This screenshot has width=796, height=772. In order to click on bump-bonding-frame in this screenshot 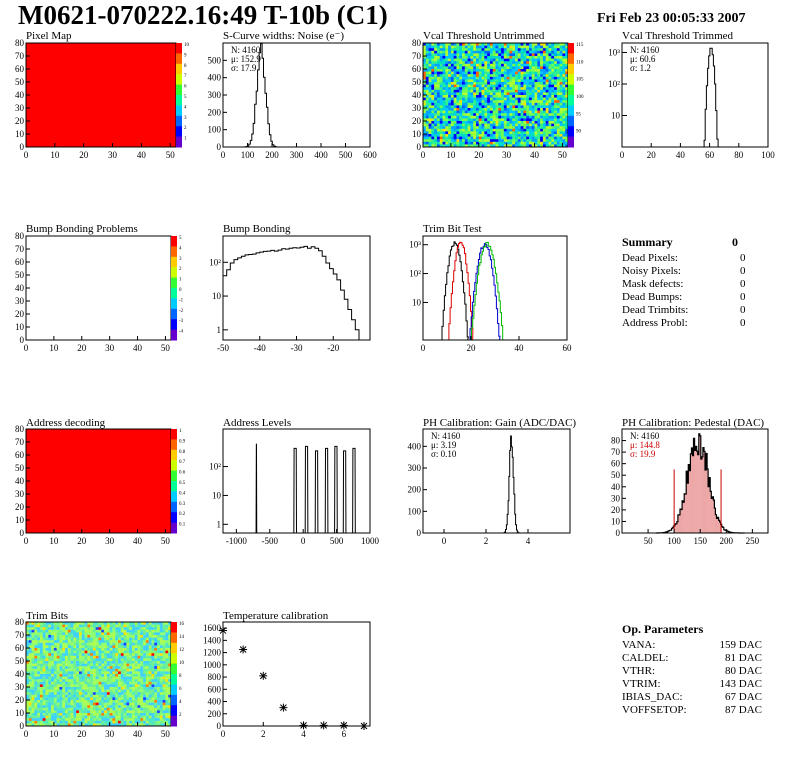, I will do `click(296, 288)`.